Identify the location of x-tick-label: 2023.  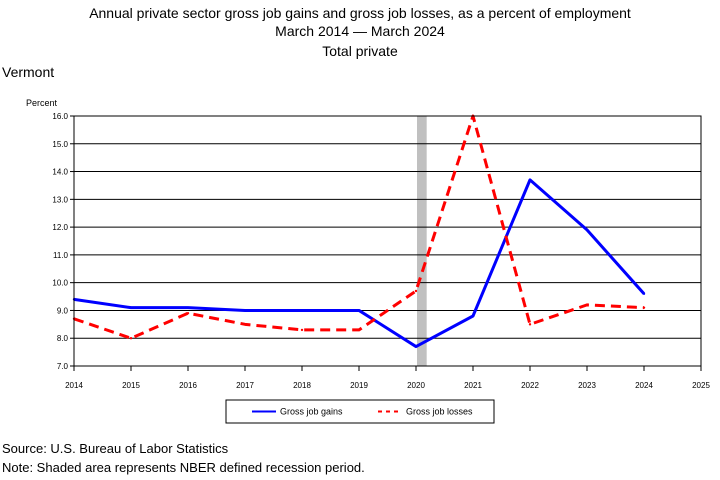
(587, 385).